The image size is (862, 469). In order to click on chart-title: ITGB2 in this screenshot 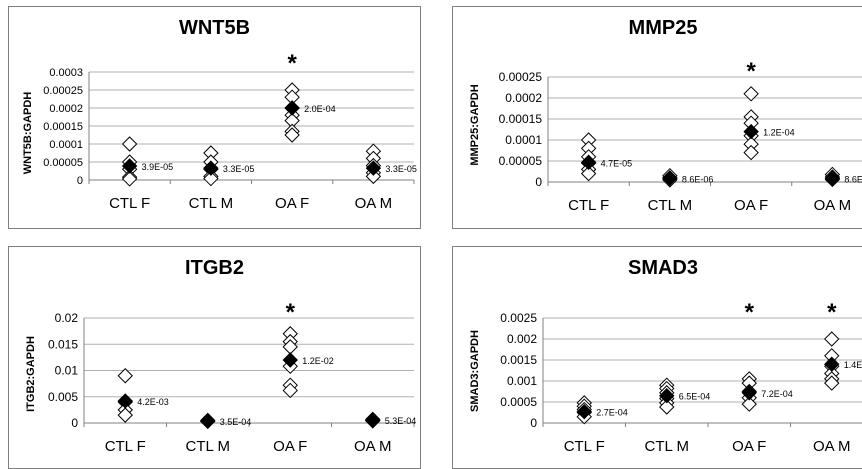, I will do `click(214, 268)`.